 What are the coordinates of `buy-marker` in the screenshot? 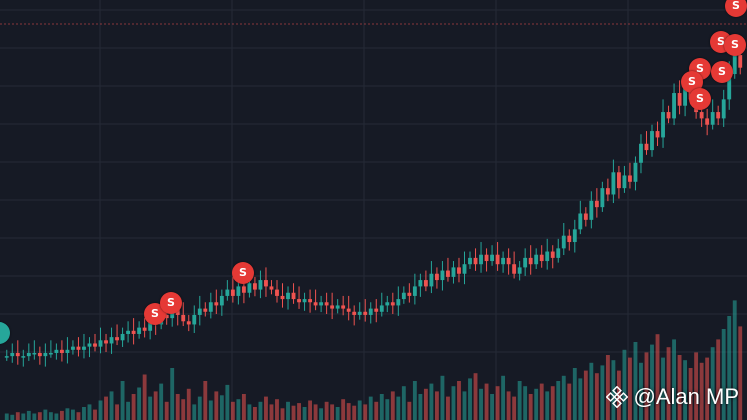 It's located at (5, 333).